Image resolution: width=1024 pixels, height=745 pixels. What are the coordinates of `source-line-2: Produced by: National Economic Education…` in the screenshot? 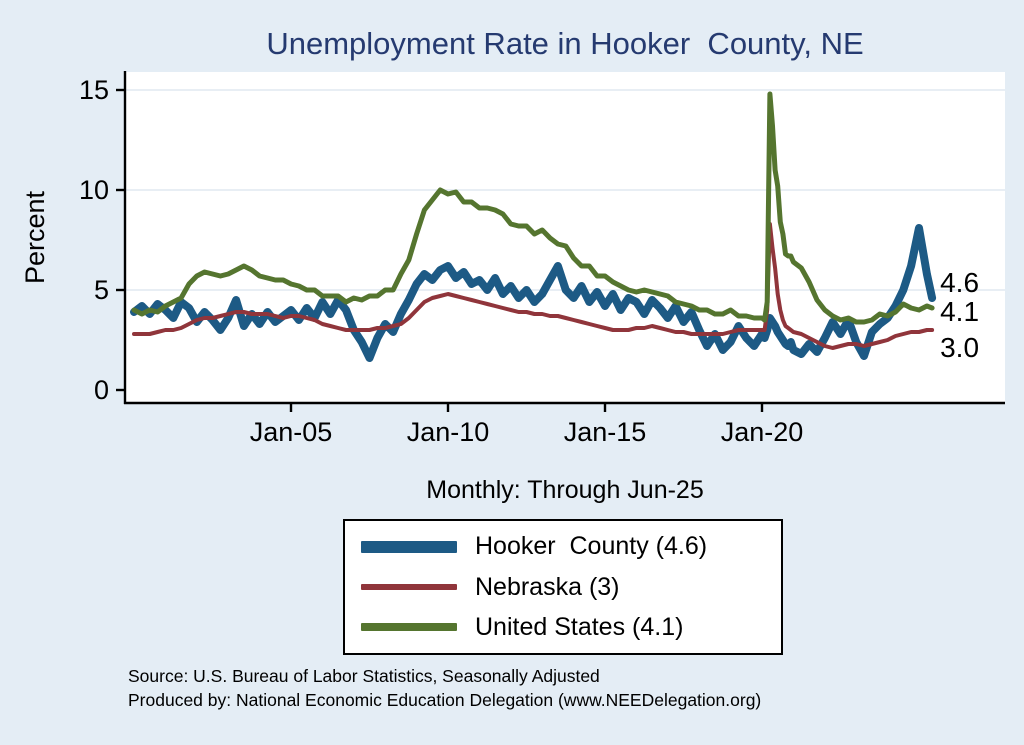 It's located at (445, 700).